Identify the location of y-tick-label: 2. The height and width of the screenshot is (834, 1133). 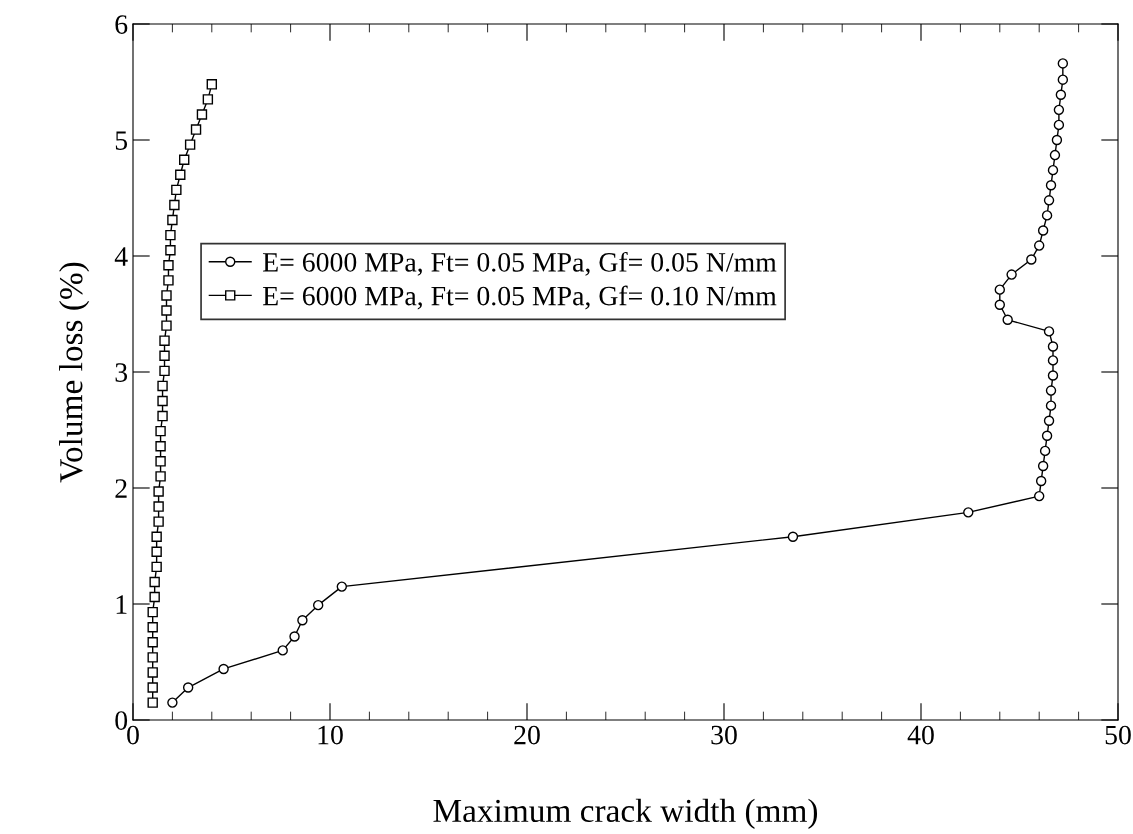
(121, 488).